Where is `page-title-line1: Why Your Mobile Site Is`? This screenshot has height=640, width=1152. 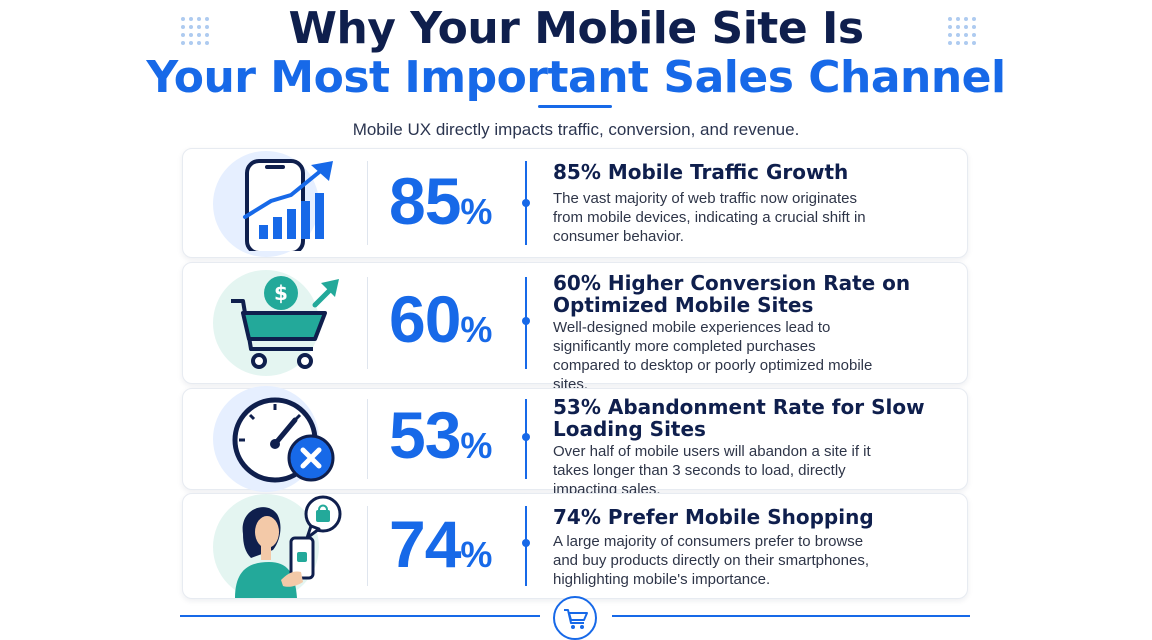 page-title-line1: Why Your Mobile Site Is is located at coordinates (576, 28).